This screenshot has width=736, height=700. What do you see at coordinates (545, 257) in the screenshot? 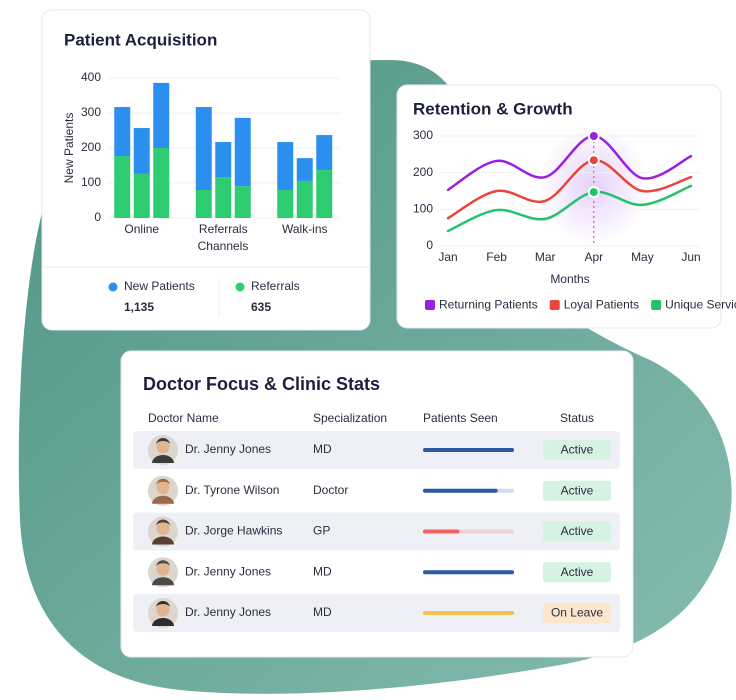
I see `x-tick-label: Mar` at bounding box center [545, 257].